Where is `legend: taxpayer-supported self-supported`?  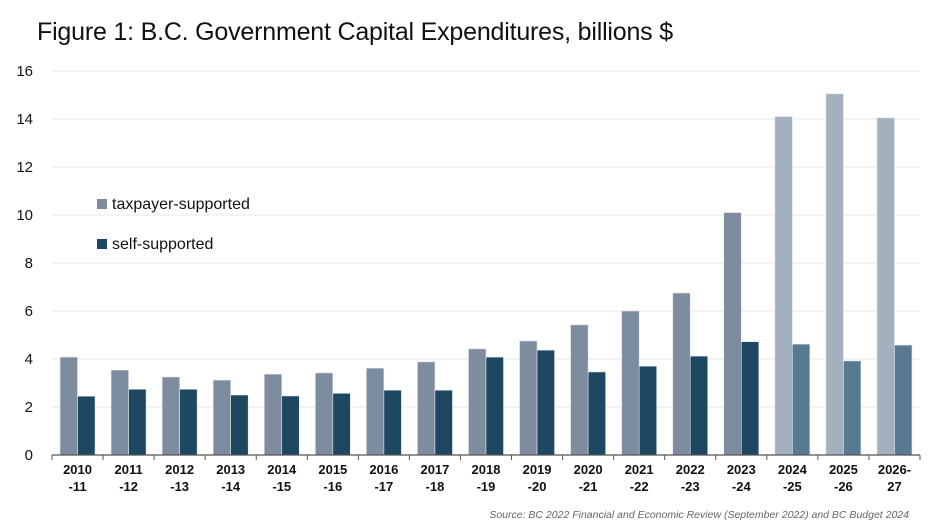
legend: taxpayer-supported self-supported is located at coordinates (173, 224).